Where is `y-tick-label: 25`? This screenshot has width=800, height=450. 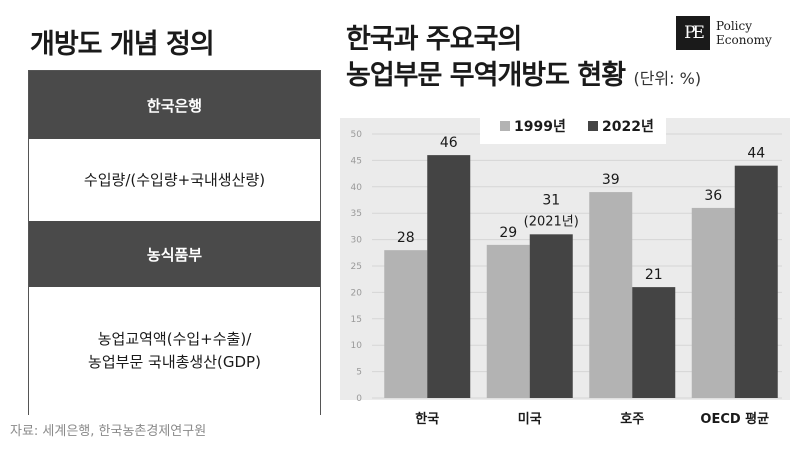
y-tick-label: 25 is located at coordinates (356, 267).